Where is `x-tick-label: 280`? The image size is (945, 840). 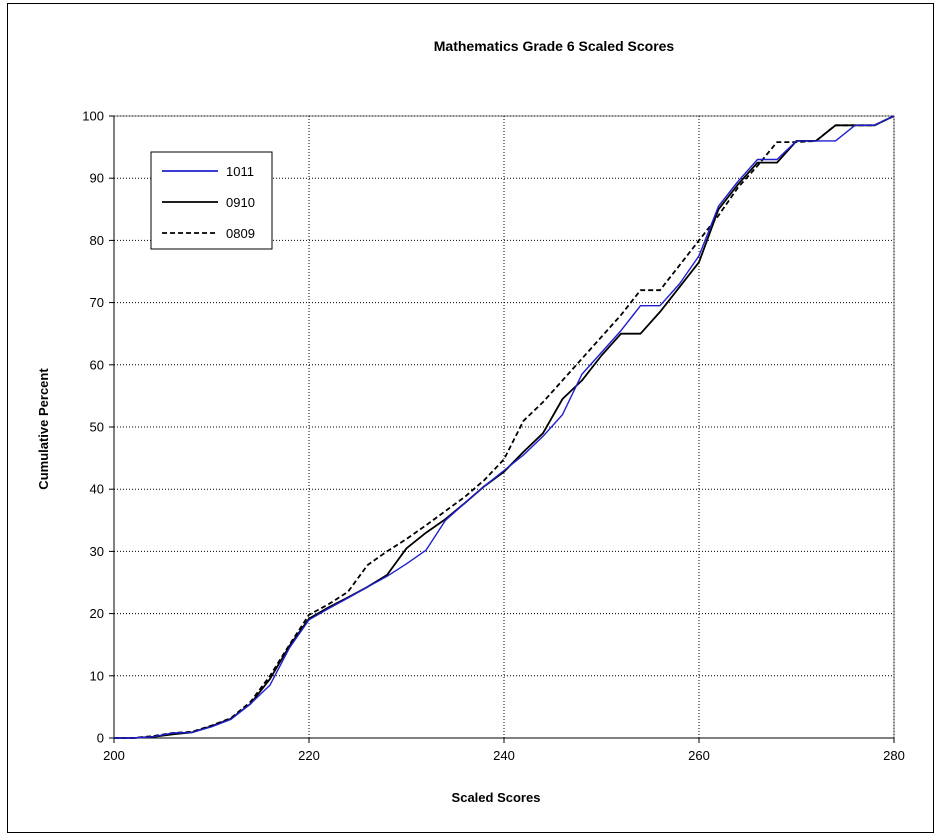
x-tick-label: 280 is located at coordinates (894, 755).